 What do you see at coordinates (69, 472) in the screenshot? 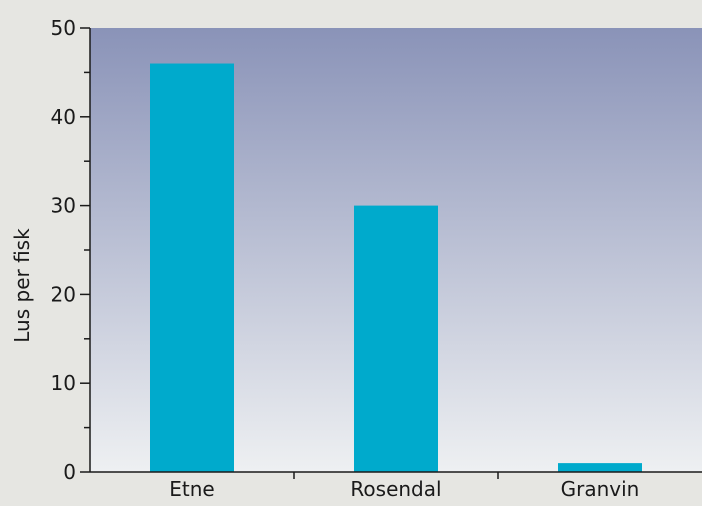
I see `y-tick-label: 0` at bounding box center [69, 472].